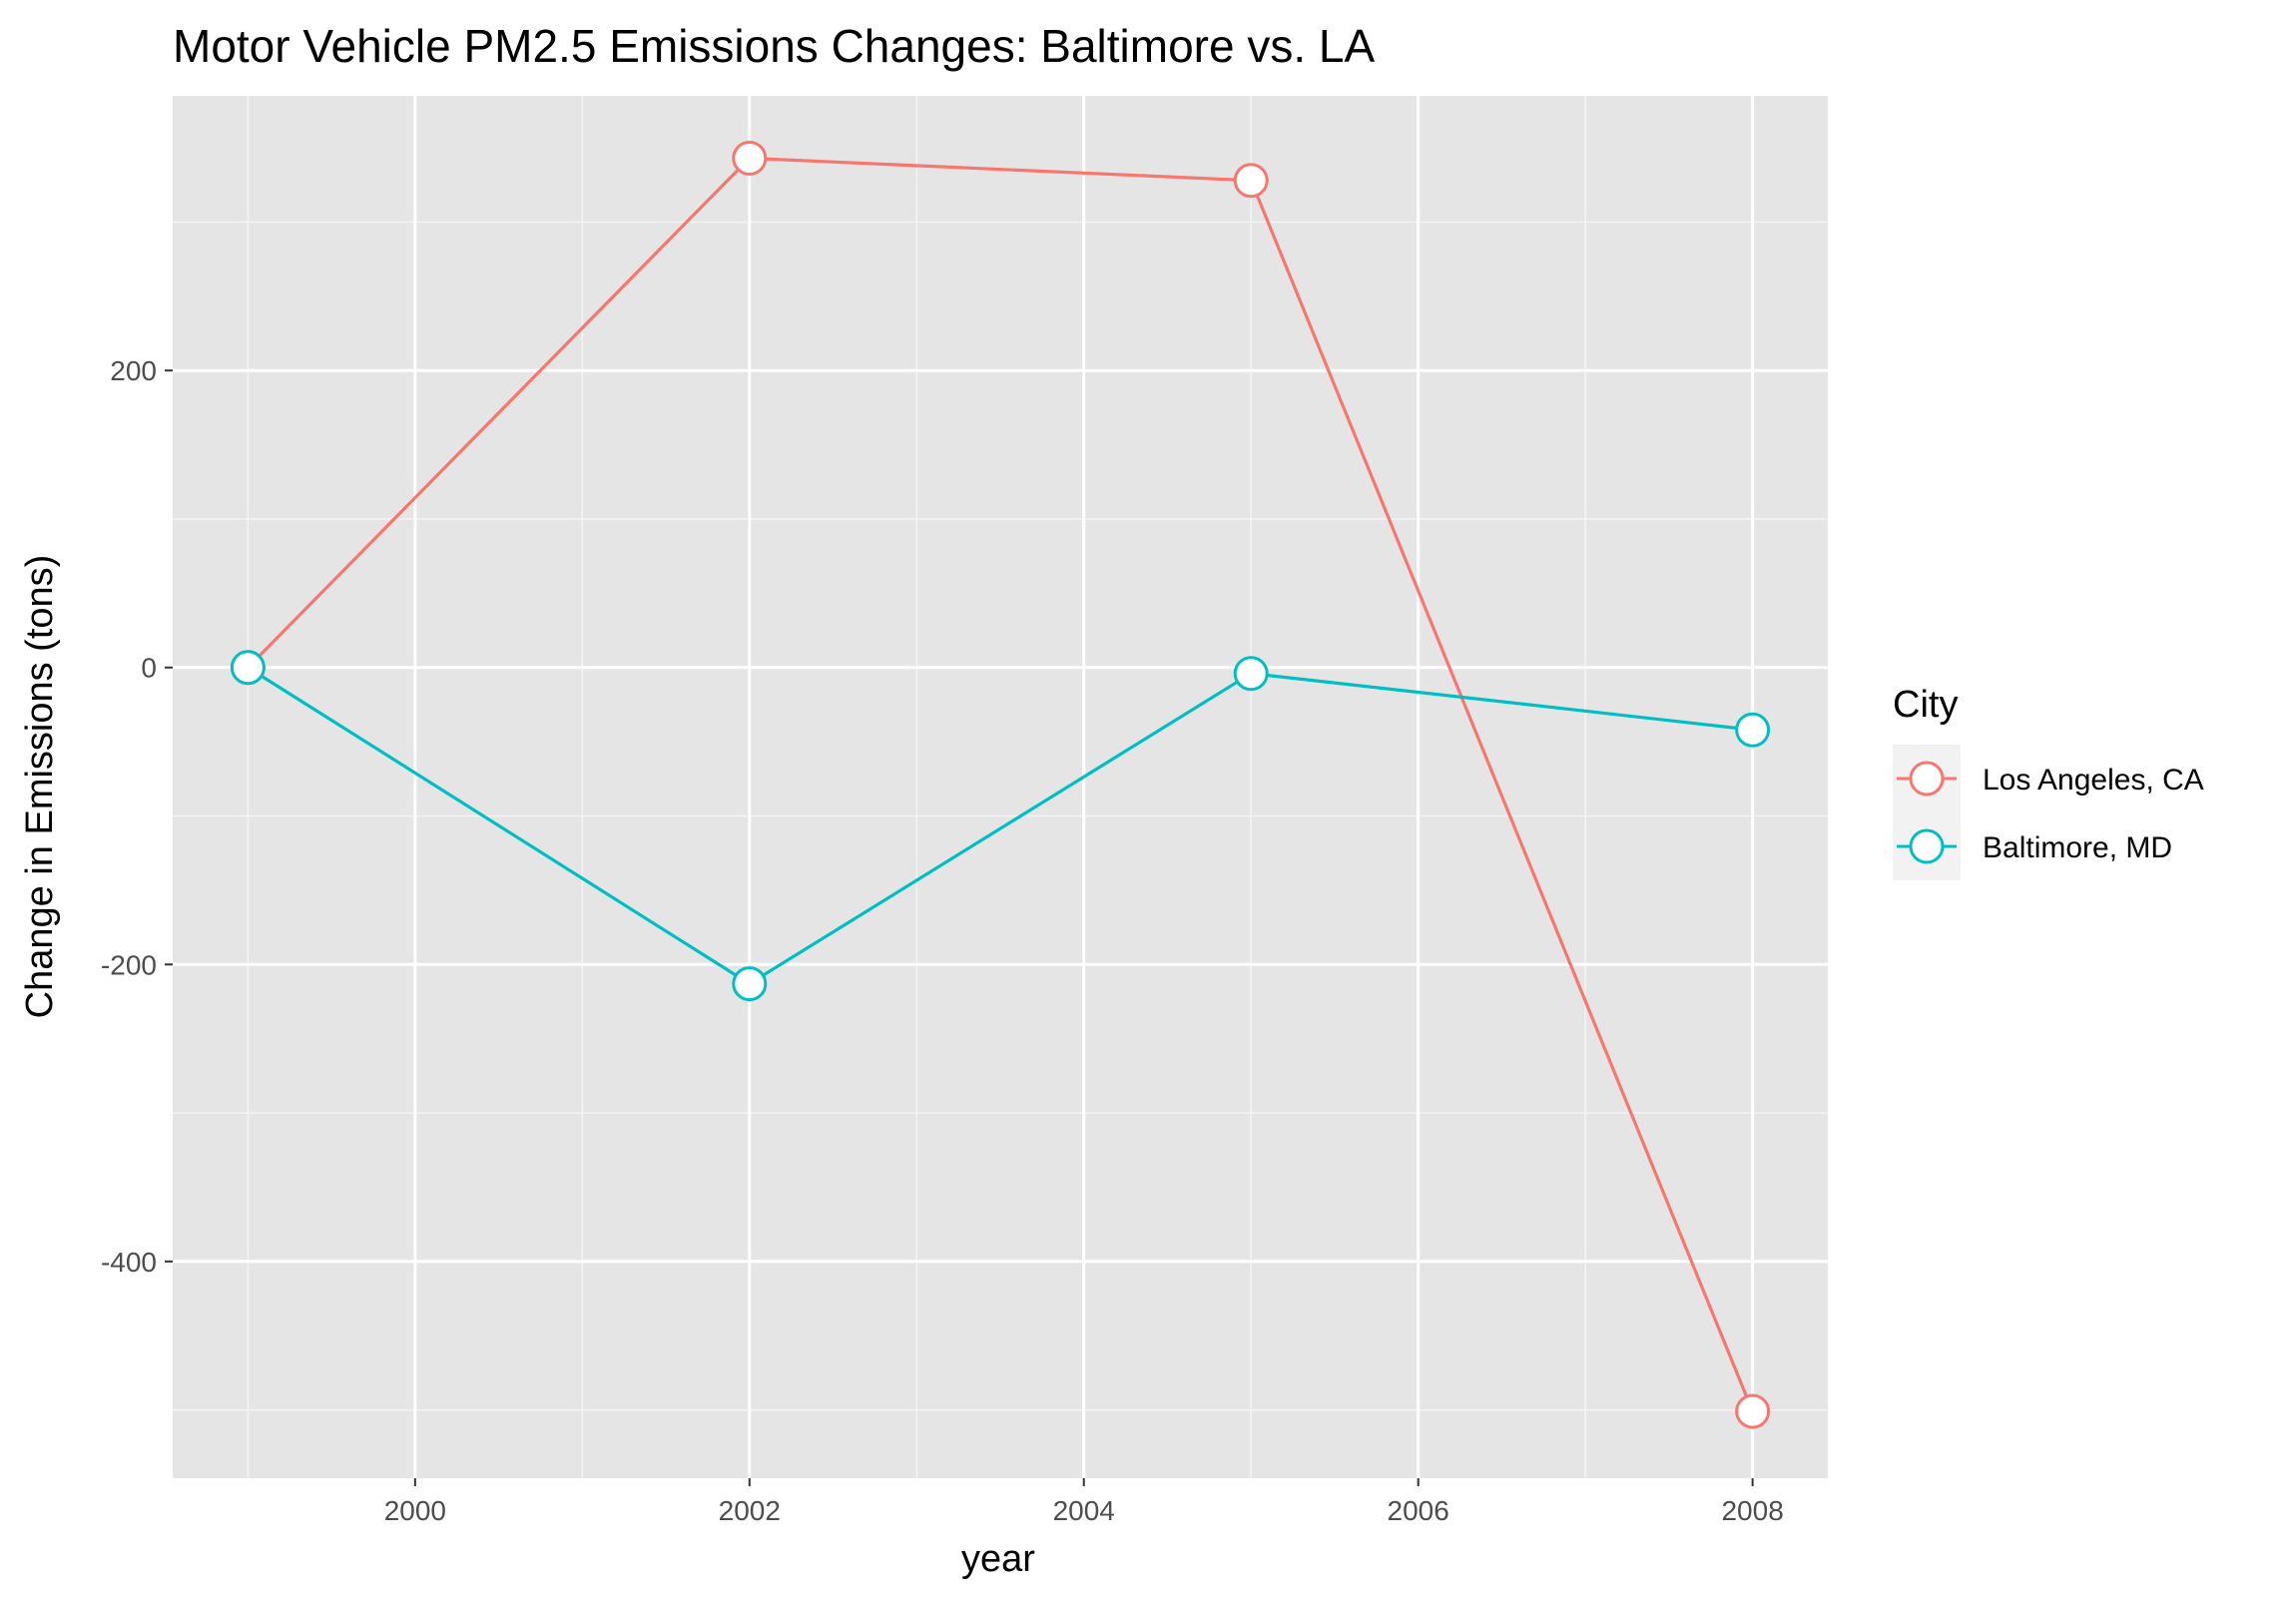 The image size is (2296, 1601). I want to click on legend-label: Baltimore, MD, so click(2078, 847).